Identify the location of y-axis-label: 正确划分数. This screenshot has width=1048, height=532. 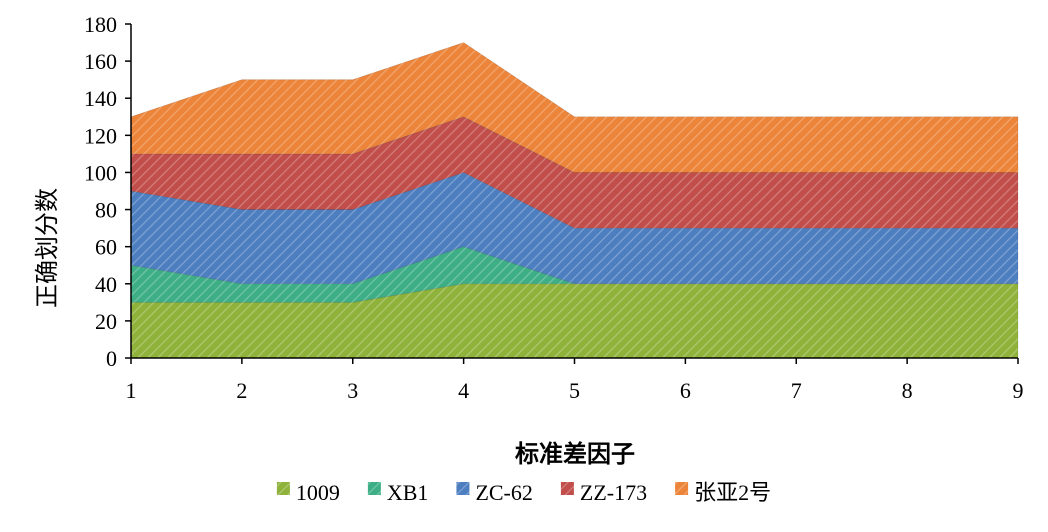
(47, 248).